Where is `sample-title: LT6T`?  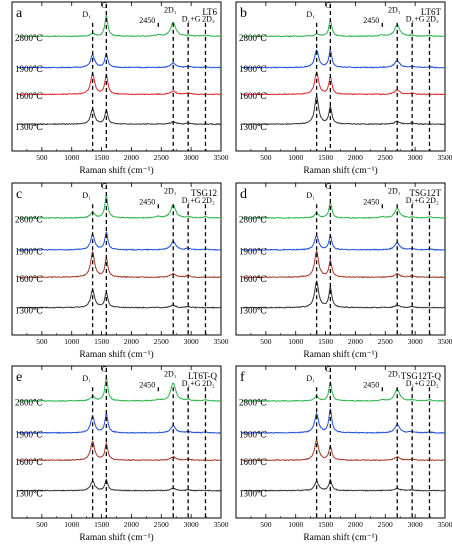 sample-title: LT6T is located at coordinates (431, 12).